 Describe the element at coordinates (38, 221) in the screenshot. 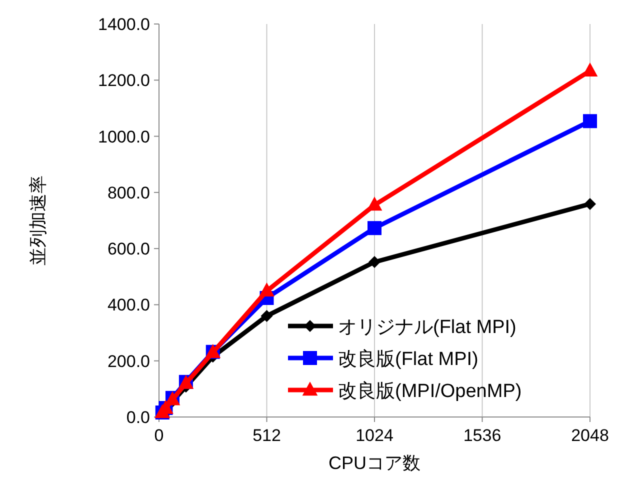

I see `y-axis-title: 並列加速率` at that location.